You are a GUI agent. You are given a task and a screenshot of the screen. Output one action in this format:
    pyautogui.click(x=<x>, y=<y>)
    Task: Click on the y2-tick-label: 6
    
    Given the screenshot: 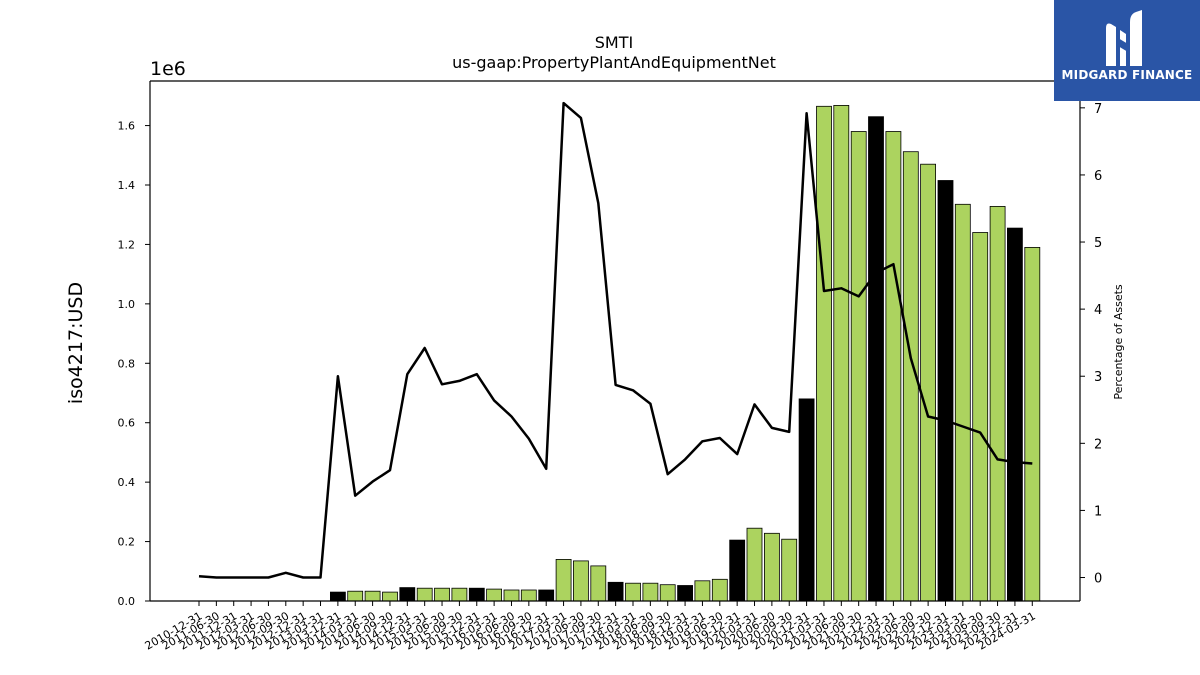 What is the action you would take?
    pyautogui.click(x=1098, y=176)
    